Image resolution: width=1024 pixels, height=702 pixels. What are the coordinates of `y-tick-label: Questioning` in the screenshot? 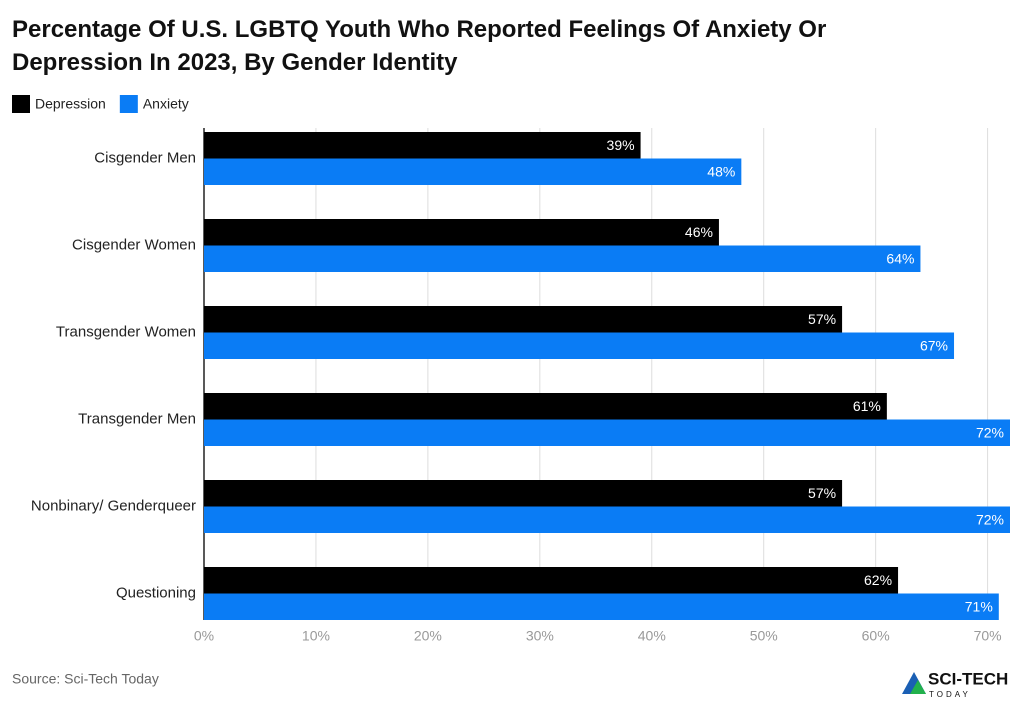 It's located at (156, 592).